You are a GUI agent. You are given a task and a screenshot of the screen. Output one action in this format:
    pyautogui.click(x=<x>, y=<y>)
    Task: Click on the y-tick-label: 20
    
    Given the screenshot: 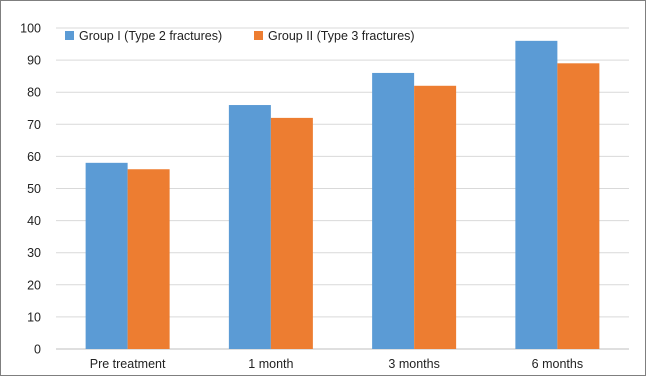 What is the action you would take?
    pyautogui.click(x=34, y=285)
    